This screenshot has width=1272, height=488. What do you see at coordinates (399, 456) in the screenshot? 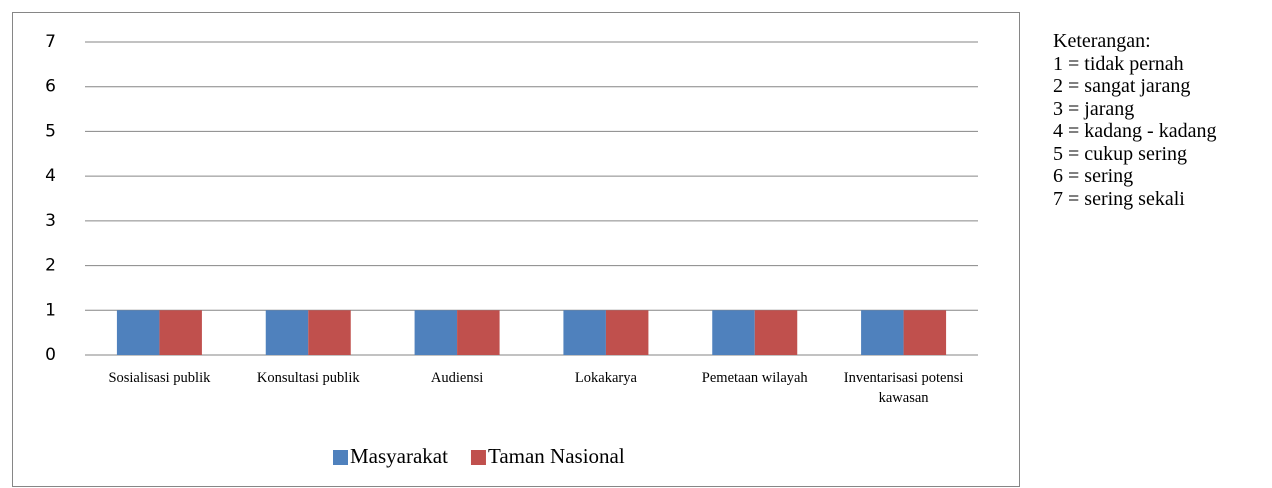
I see `legend-label: Masyarakat` at bounding box center [399, 456].